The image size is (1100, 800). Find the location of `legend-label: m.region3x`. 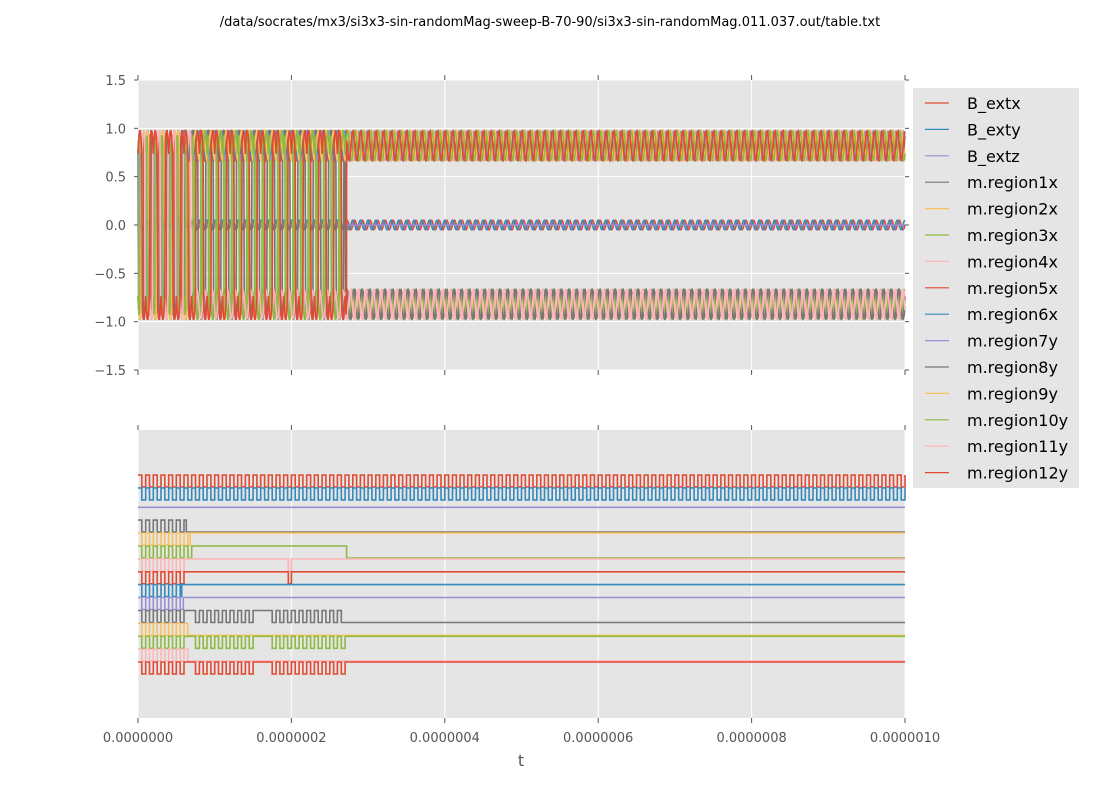

legend-label: m.region3x is located at coordinates (1012, 235).